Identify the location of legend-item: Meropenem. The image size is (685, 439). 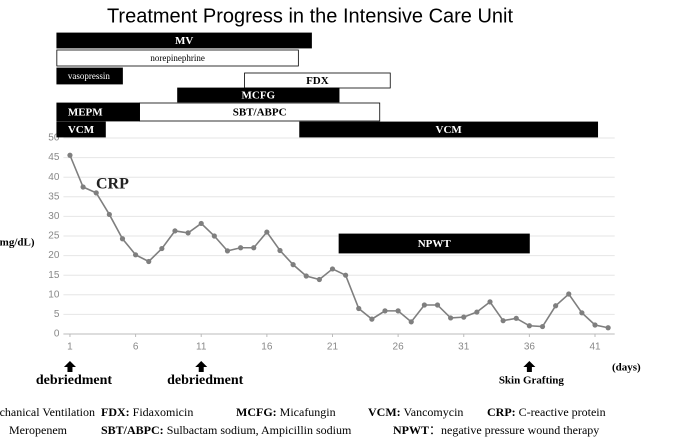
(38, 430).